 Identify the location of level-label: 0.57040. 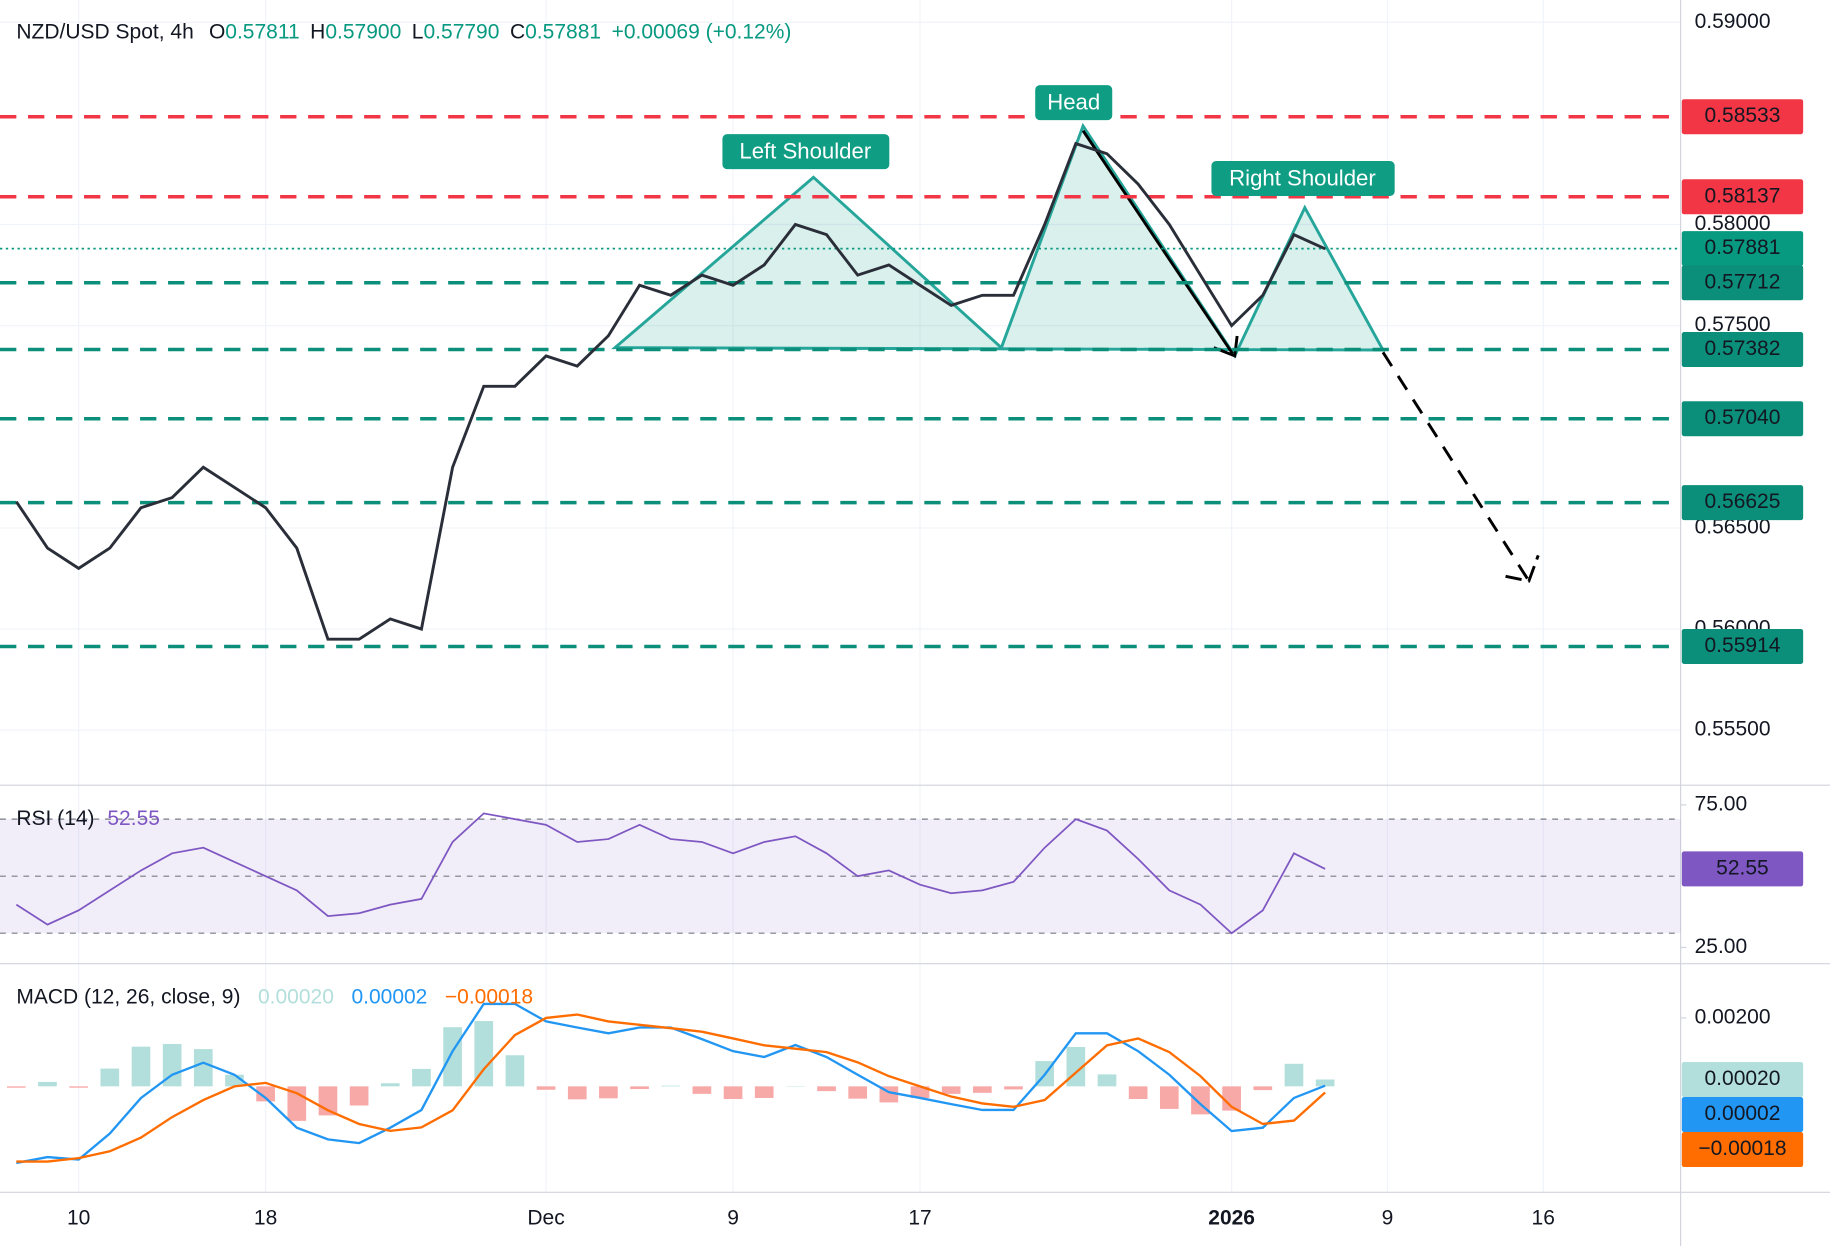
(1743, 417).